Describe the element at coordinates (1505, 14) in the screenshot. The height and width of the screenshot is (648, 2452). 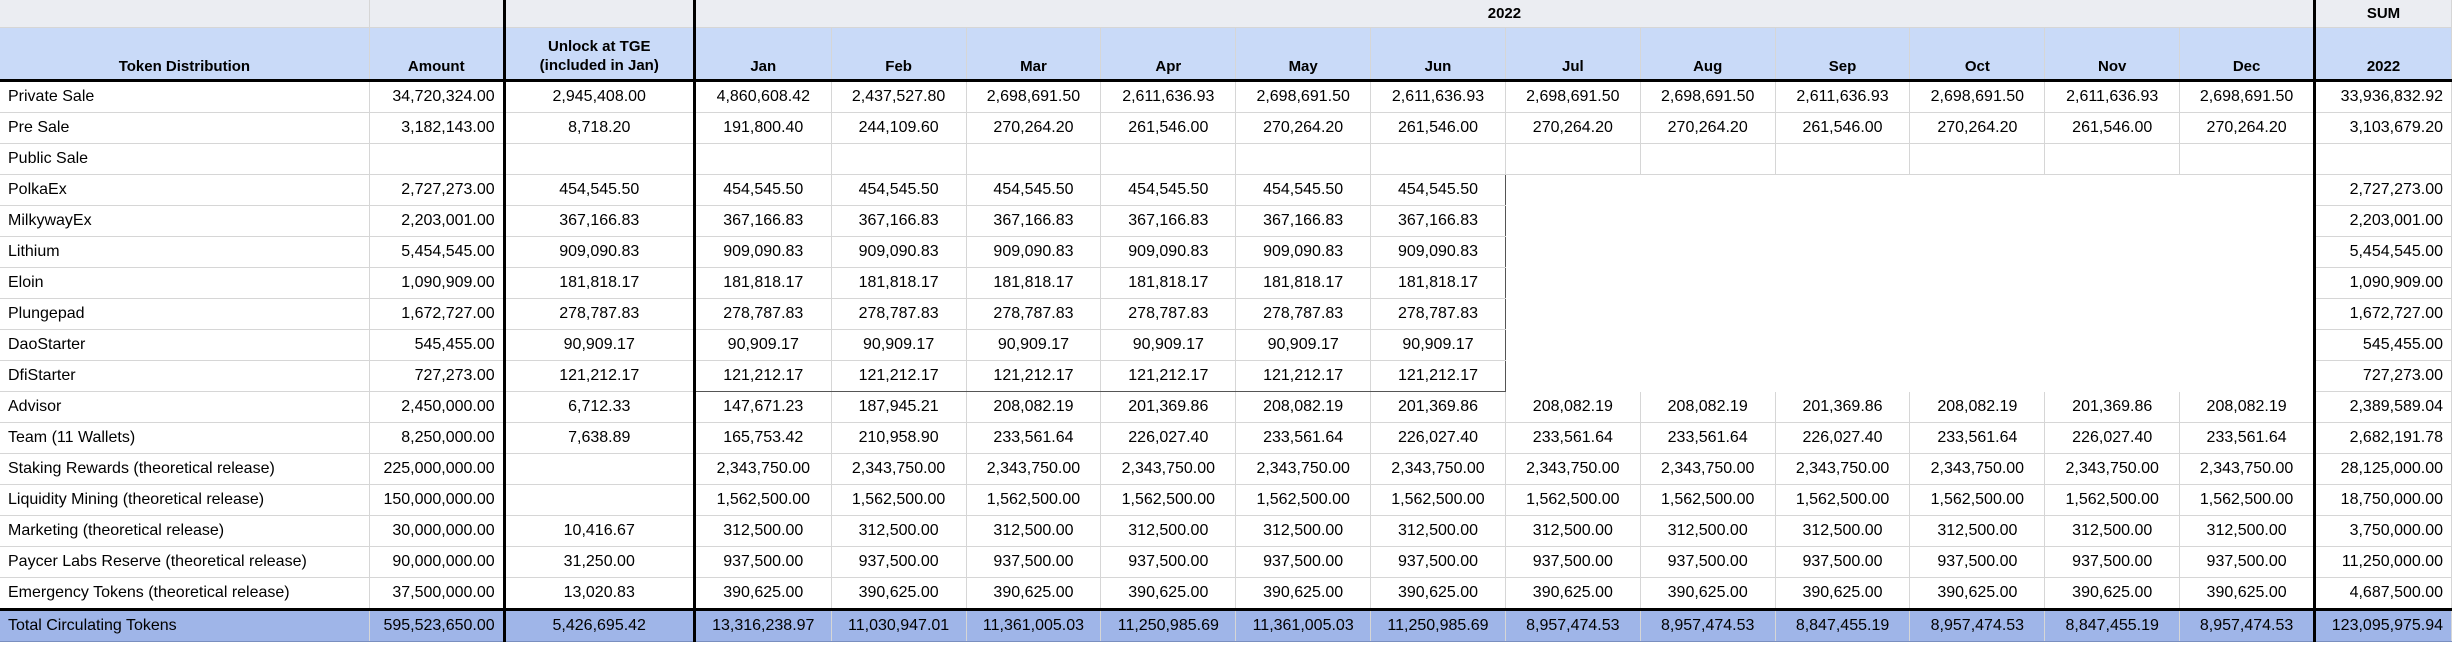
I see `year-group-header: 2022` at that location.